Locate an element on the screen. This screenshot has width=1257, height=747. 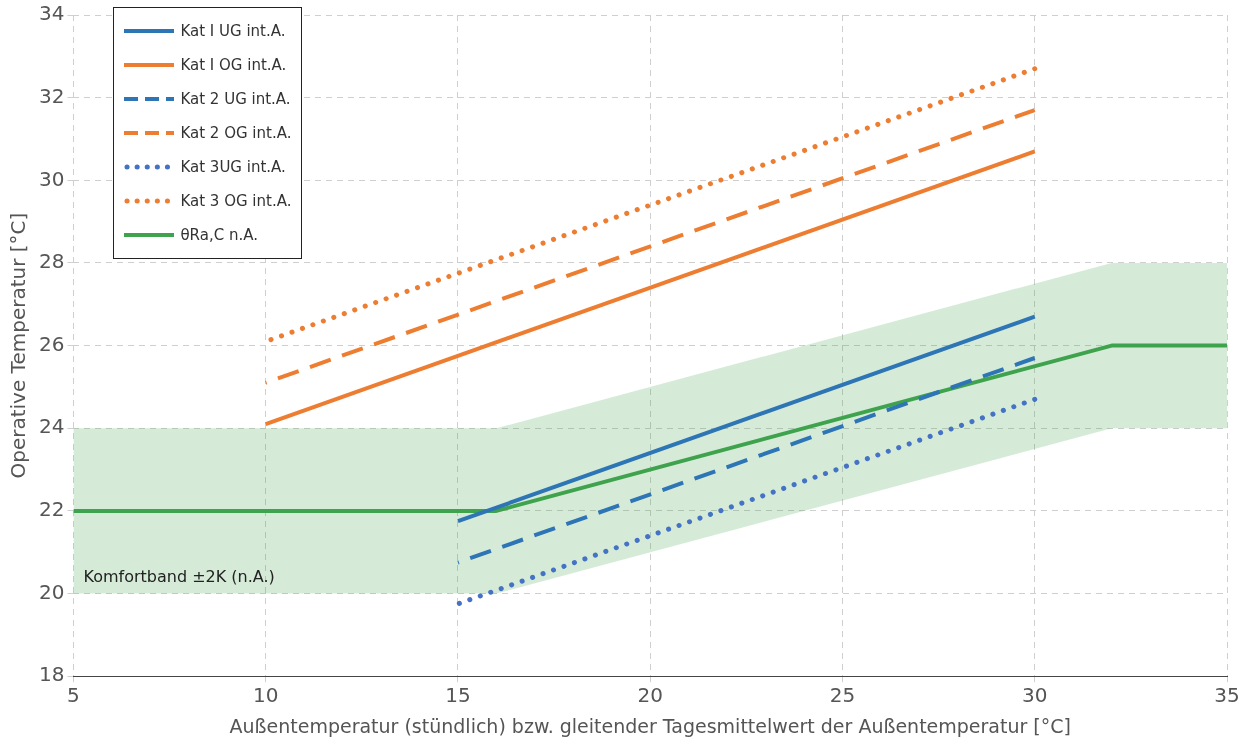
x-tick-label: 20 is located at coordinates (650, 695).